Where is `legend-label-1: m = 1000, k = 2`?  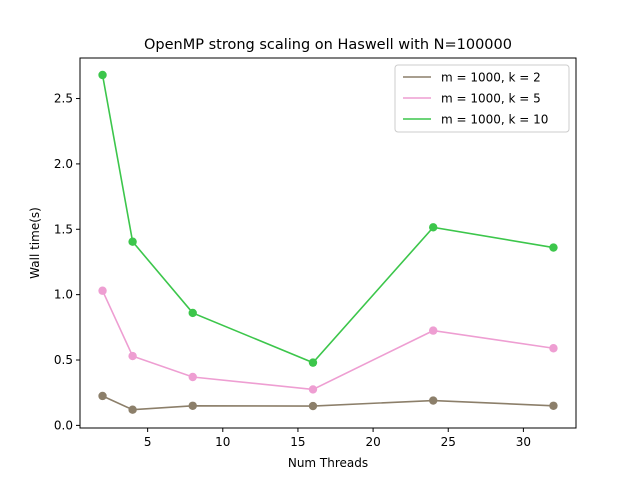 legend-label-1: m = 1000, k = 2 is located at coordinates (491, 78).